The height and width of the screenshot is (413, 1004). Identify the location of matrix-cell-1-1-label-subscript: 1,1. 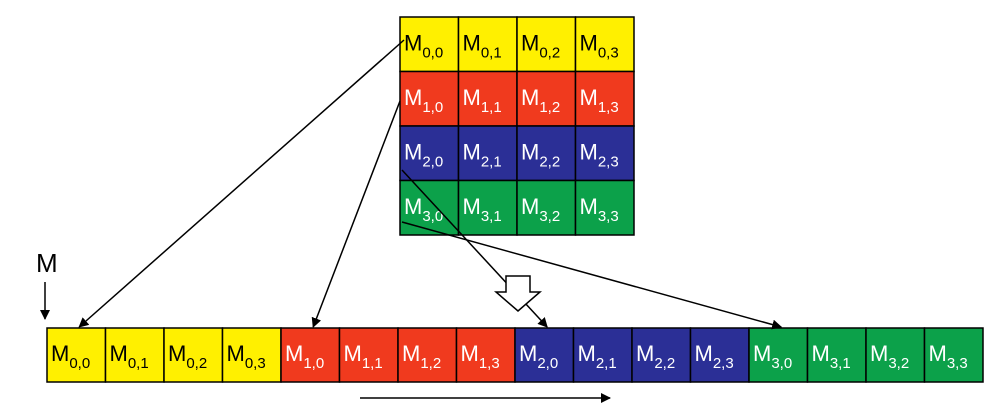
(491, 107).